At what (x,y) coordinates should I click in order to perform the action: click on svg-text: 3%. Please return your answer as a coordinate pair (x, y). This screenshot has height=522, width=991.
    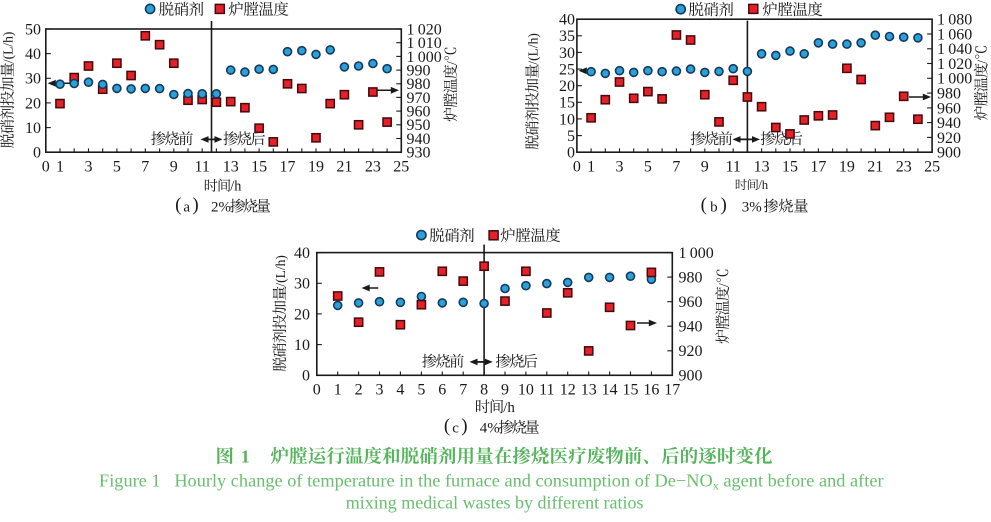
    Looking at the image, I should click on (752, 207).